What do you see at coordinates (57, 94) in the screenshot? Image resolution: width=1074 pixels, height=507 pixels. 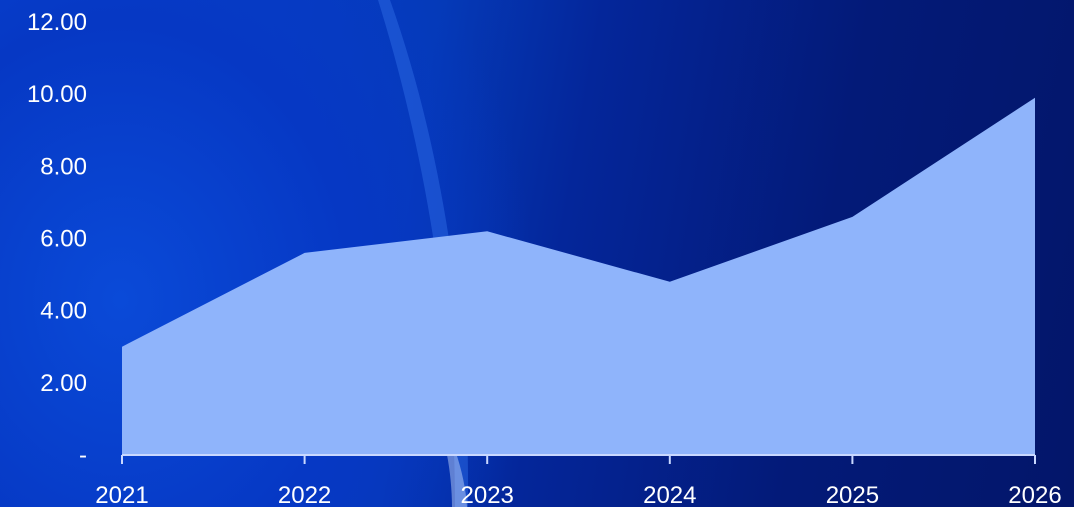 I see `y-tick-label: 10.00` at bounding box center [57, 94].